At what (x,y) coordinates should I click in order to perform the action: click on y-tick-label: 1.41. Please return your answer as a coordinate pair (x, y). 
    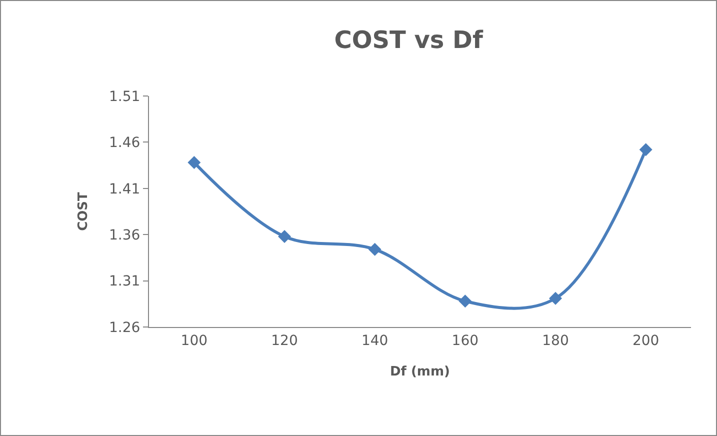
    Looking at the image, I should click on (124, 189).